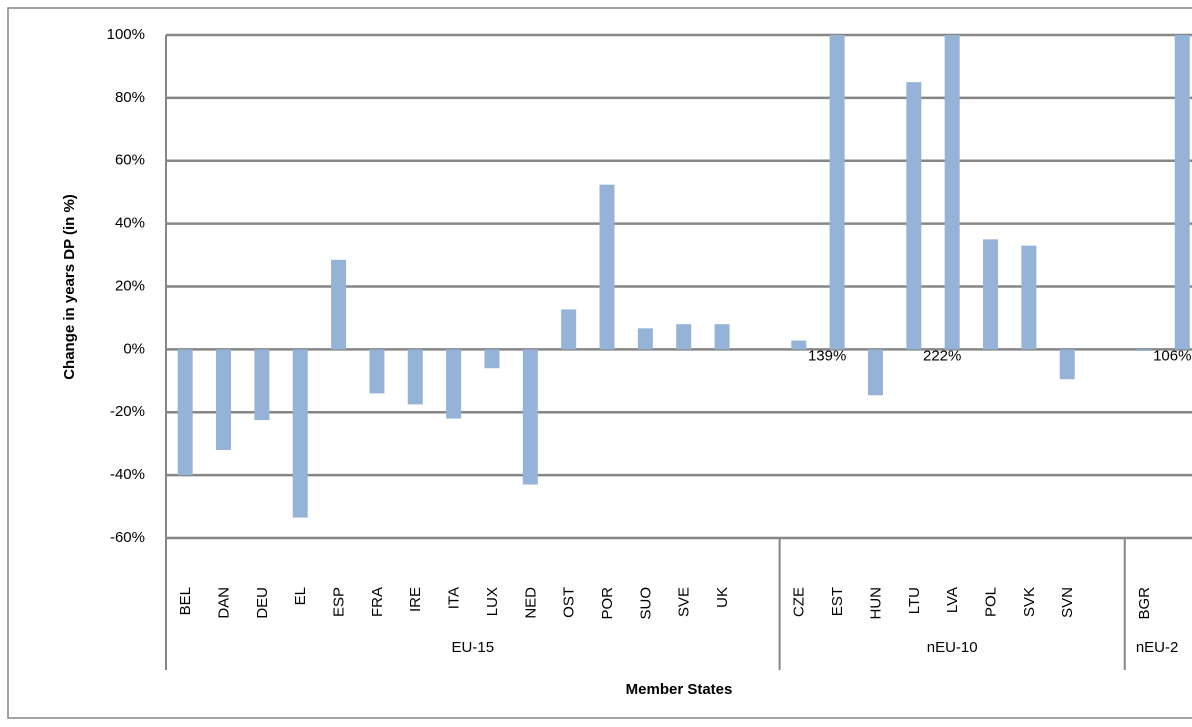 The width and height of the screenshot is (1192, 727). I want to click on y-tick-label: 40%, so click(130, 223).